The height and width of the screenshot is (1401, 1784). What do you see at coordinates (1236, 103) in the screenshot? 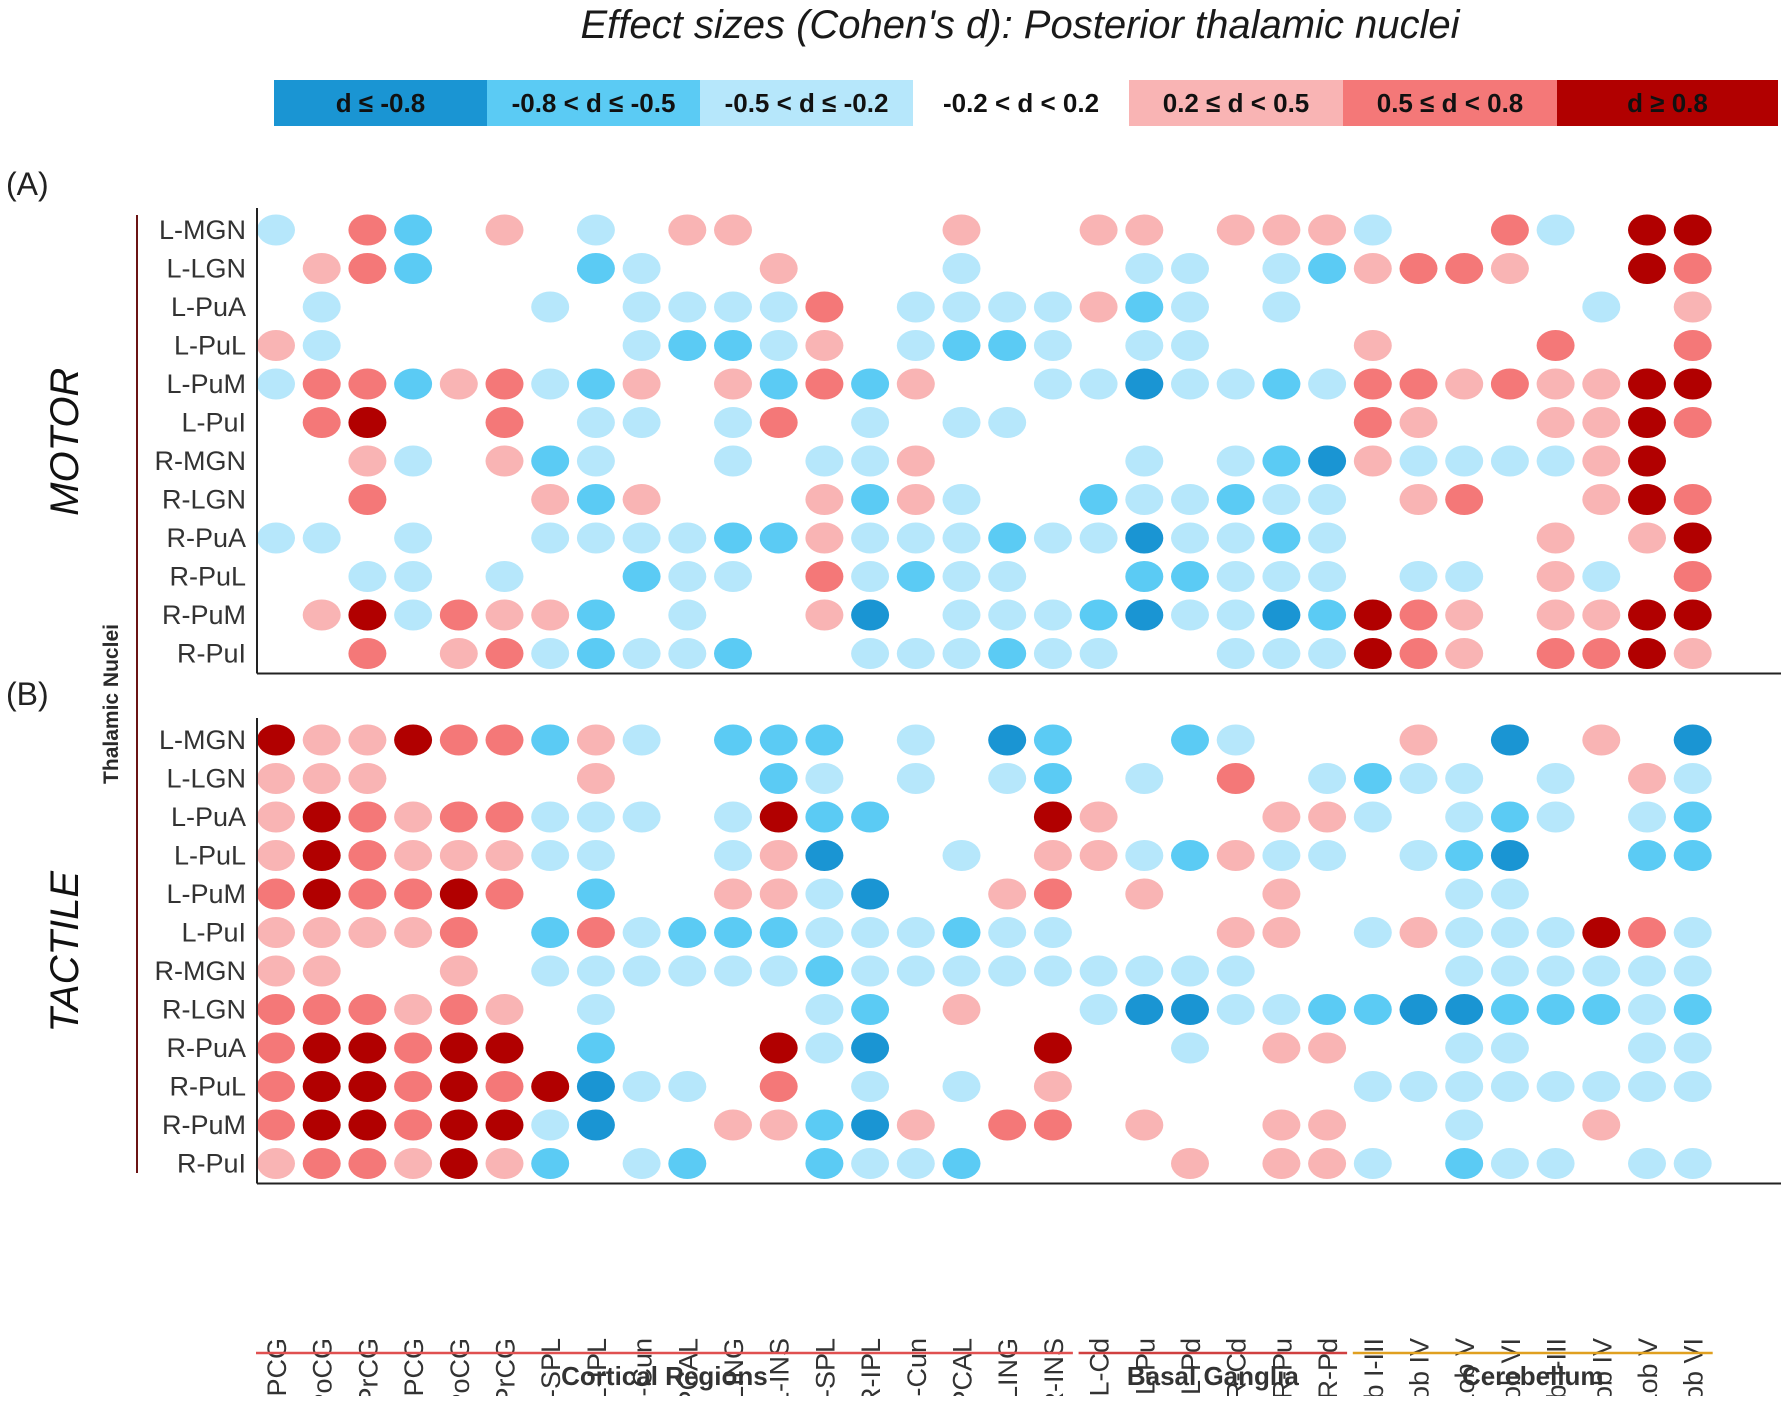
I see `legend-item: 0.2 ≤ d < 0.5` at bounding box center [1236, 103].